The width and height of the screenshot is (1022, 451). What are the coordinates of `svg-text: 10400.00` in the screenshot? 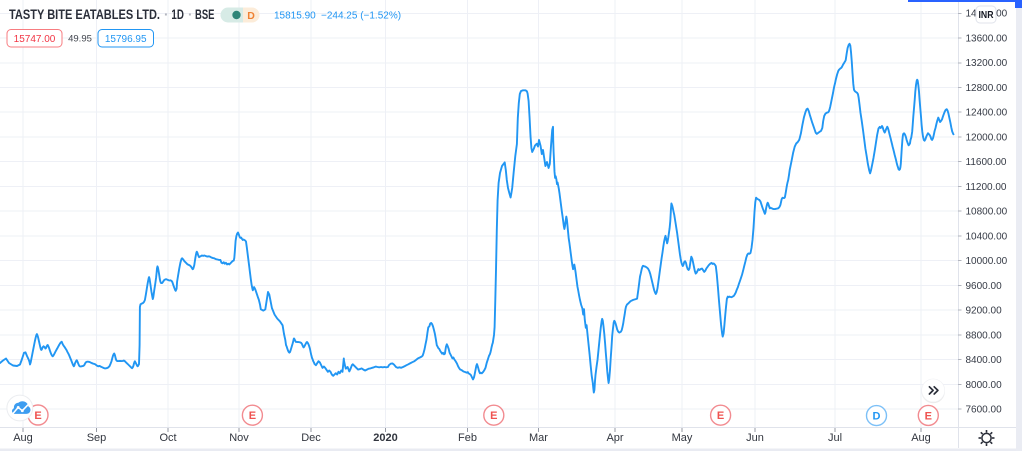 It's located at (987, 236).